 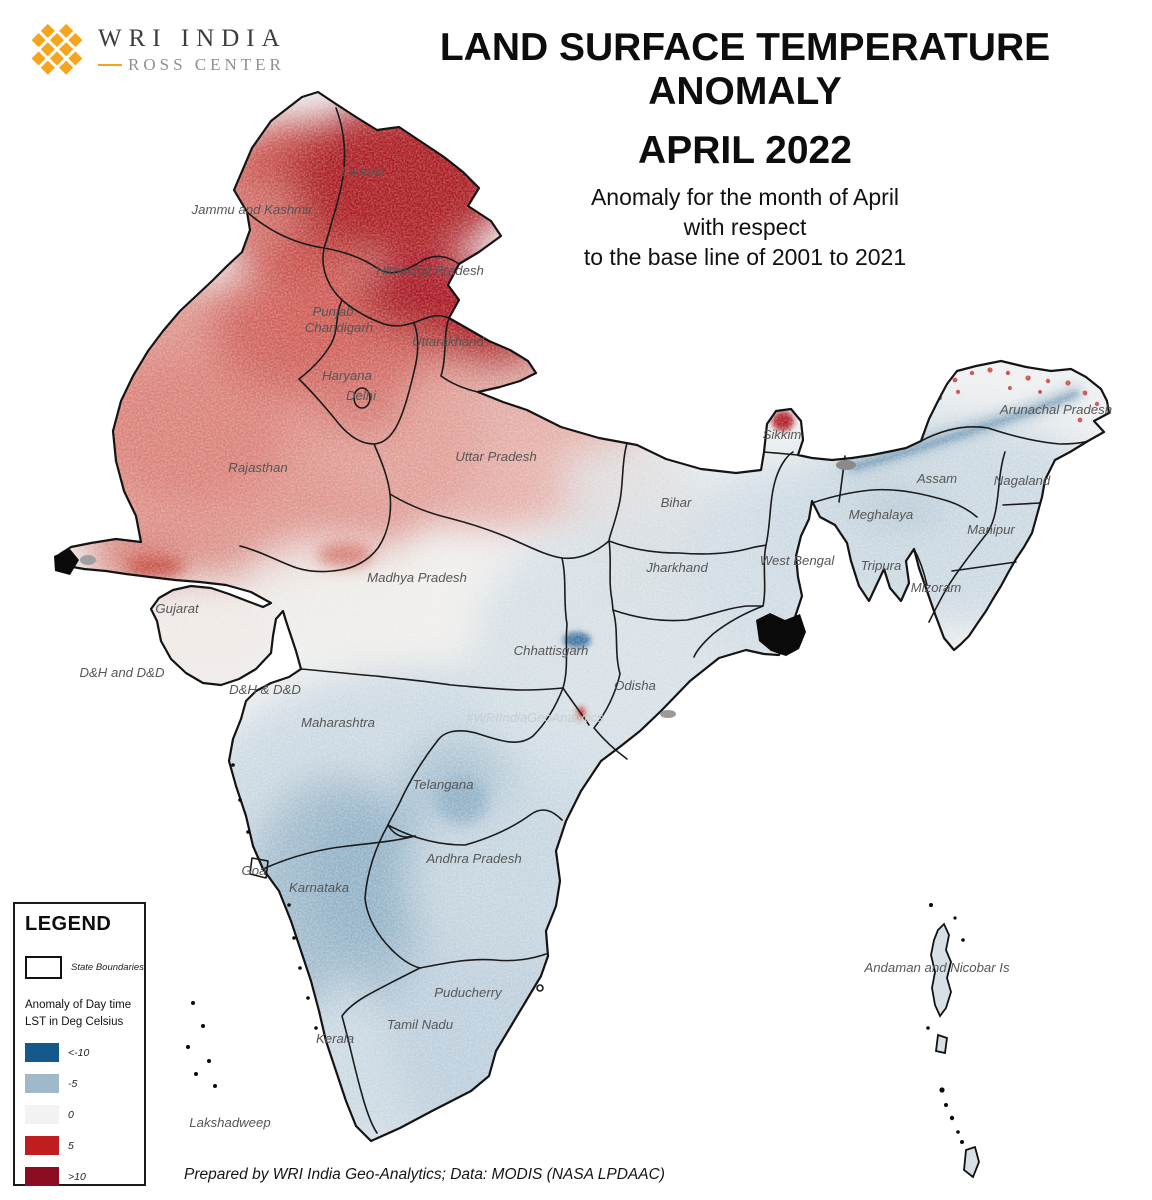 What do you see at coordinates (206, 65) in the screenshot?
I see `logo-sub-name: ROSS CENTER` at bounding box center [206, 65].